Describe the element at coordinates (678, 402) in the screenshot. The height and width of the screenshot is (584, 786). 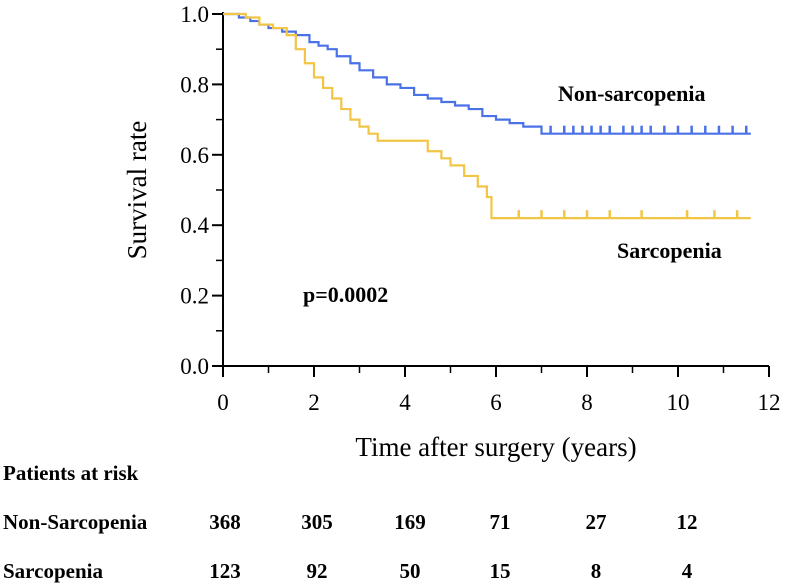
I see `x-tick-label: 10` at that location.